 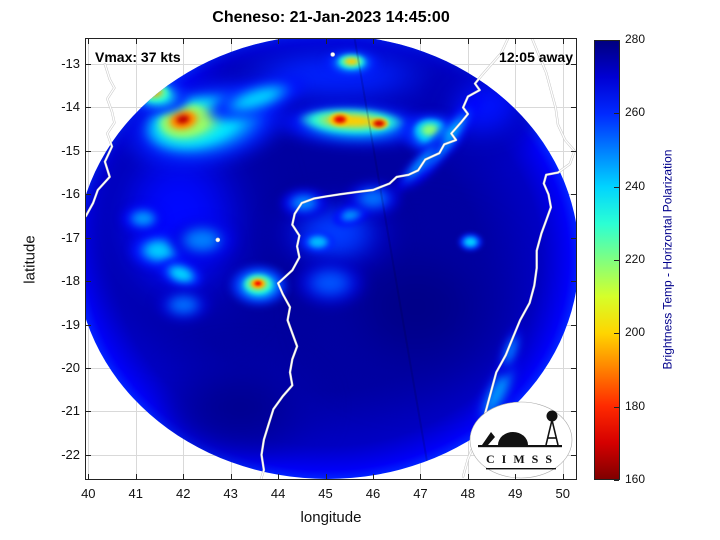 What do you see at coordinates (635, 479) in the screenshot?
I see `colorbar-tick-label: 160` at bounding box center [635, 479].